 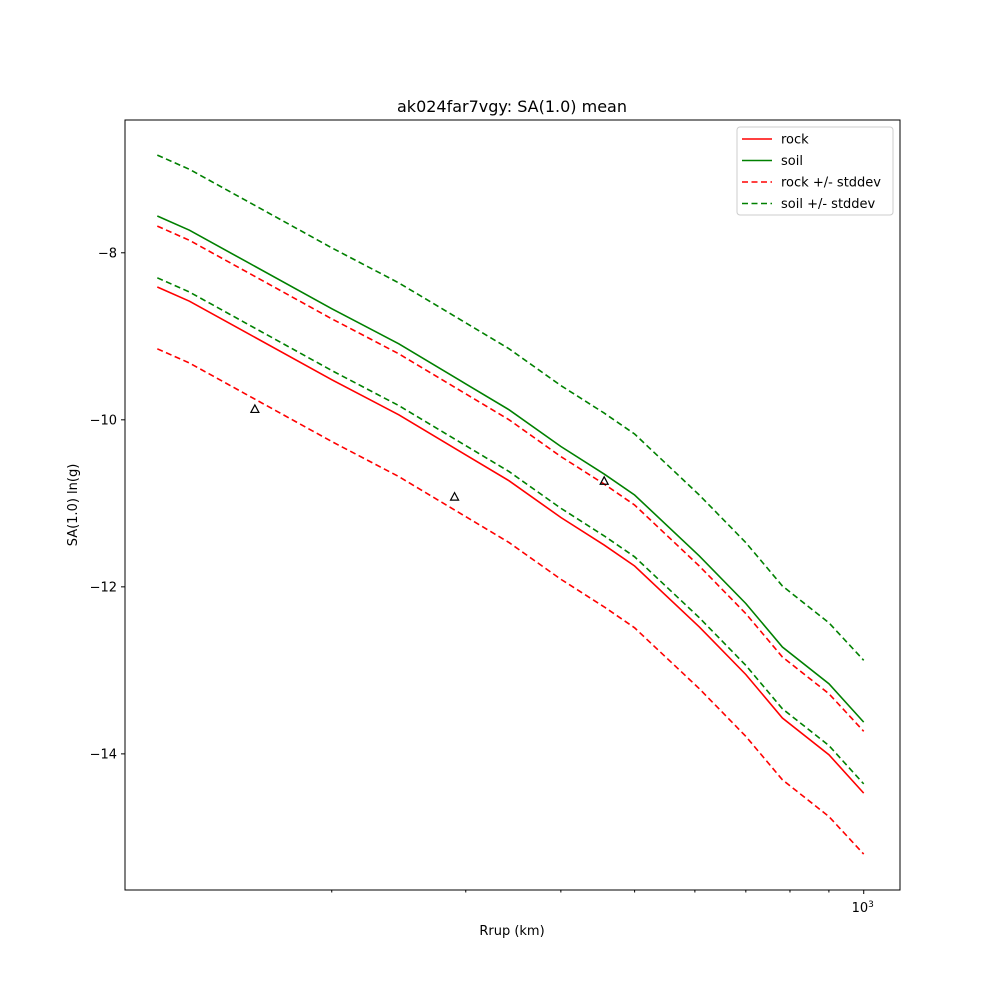 What do you see at coordinates (831, 183) in the screenshot?
I see `legend-label: rock +/- stddev` at bounding box center [831, 183].